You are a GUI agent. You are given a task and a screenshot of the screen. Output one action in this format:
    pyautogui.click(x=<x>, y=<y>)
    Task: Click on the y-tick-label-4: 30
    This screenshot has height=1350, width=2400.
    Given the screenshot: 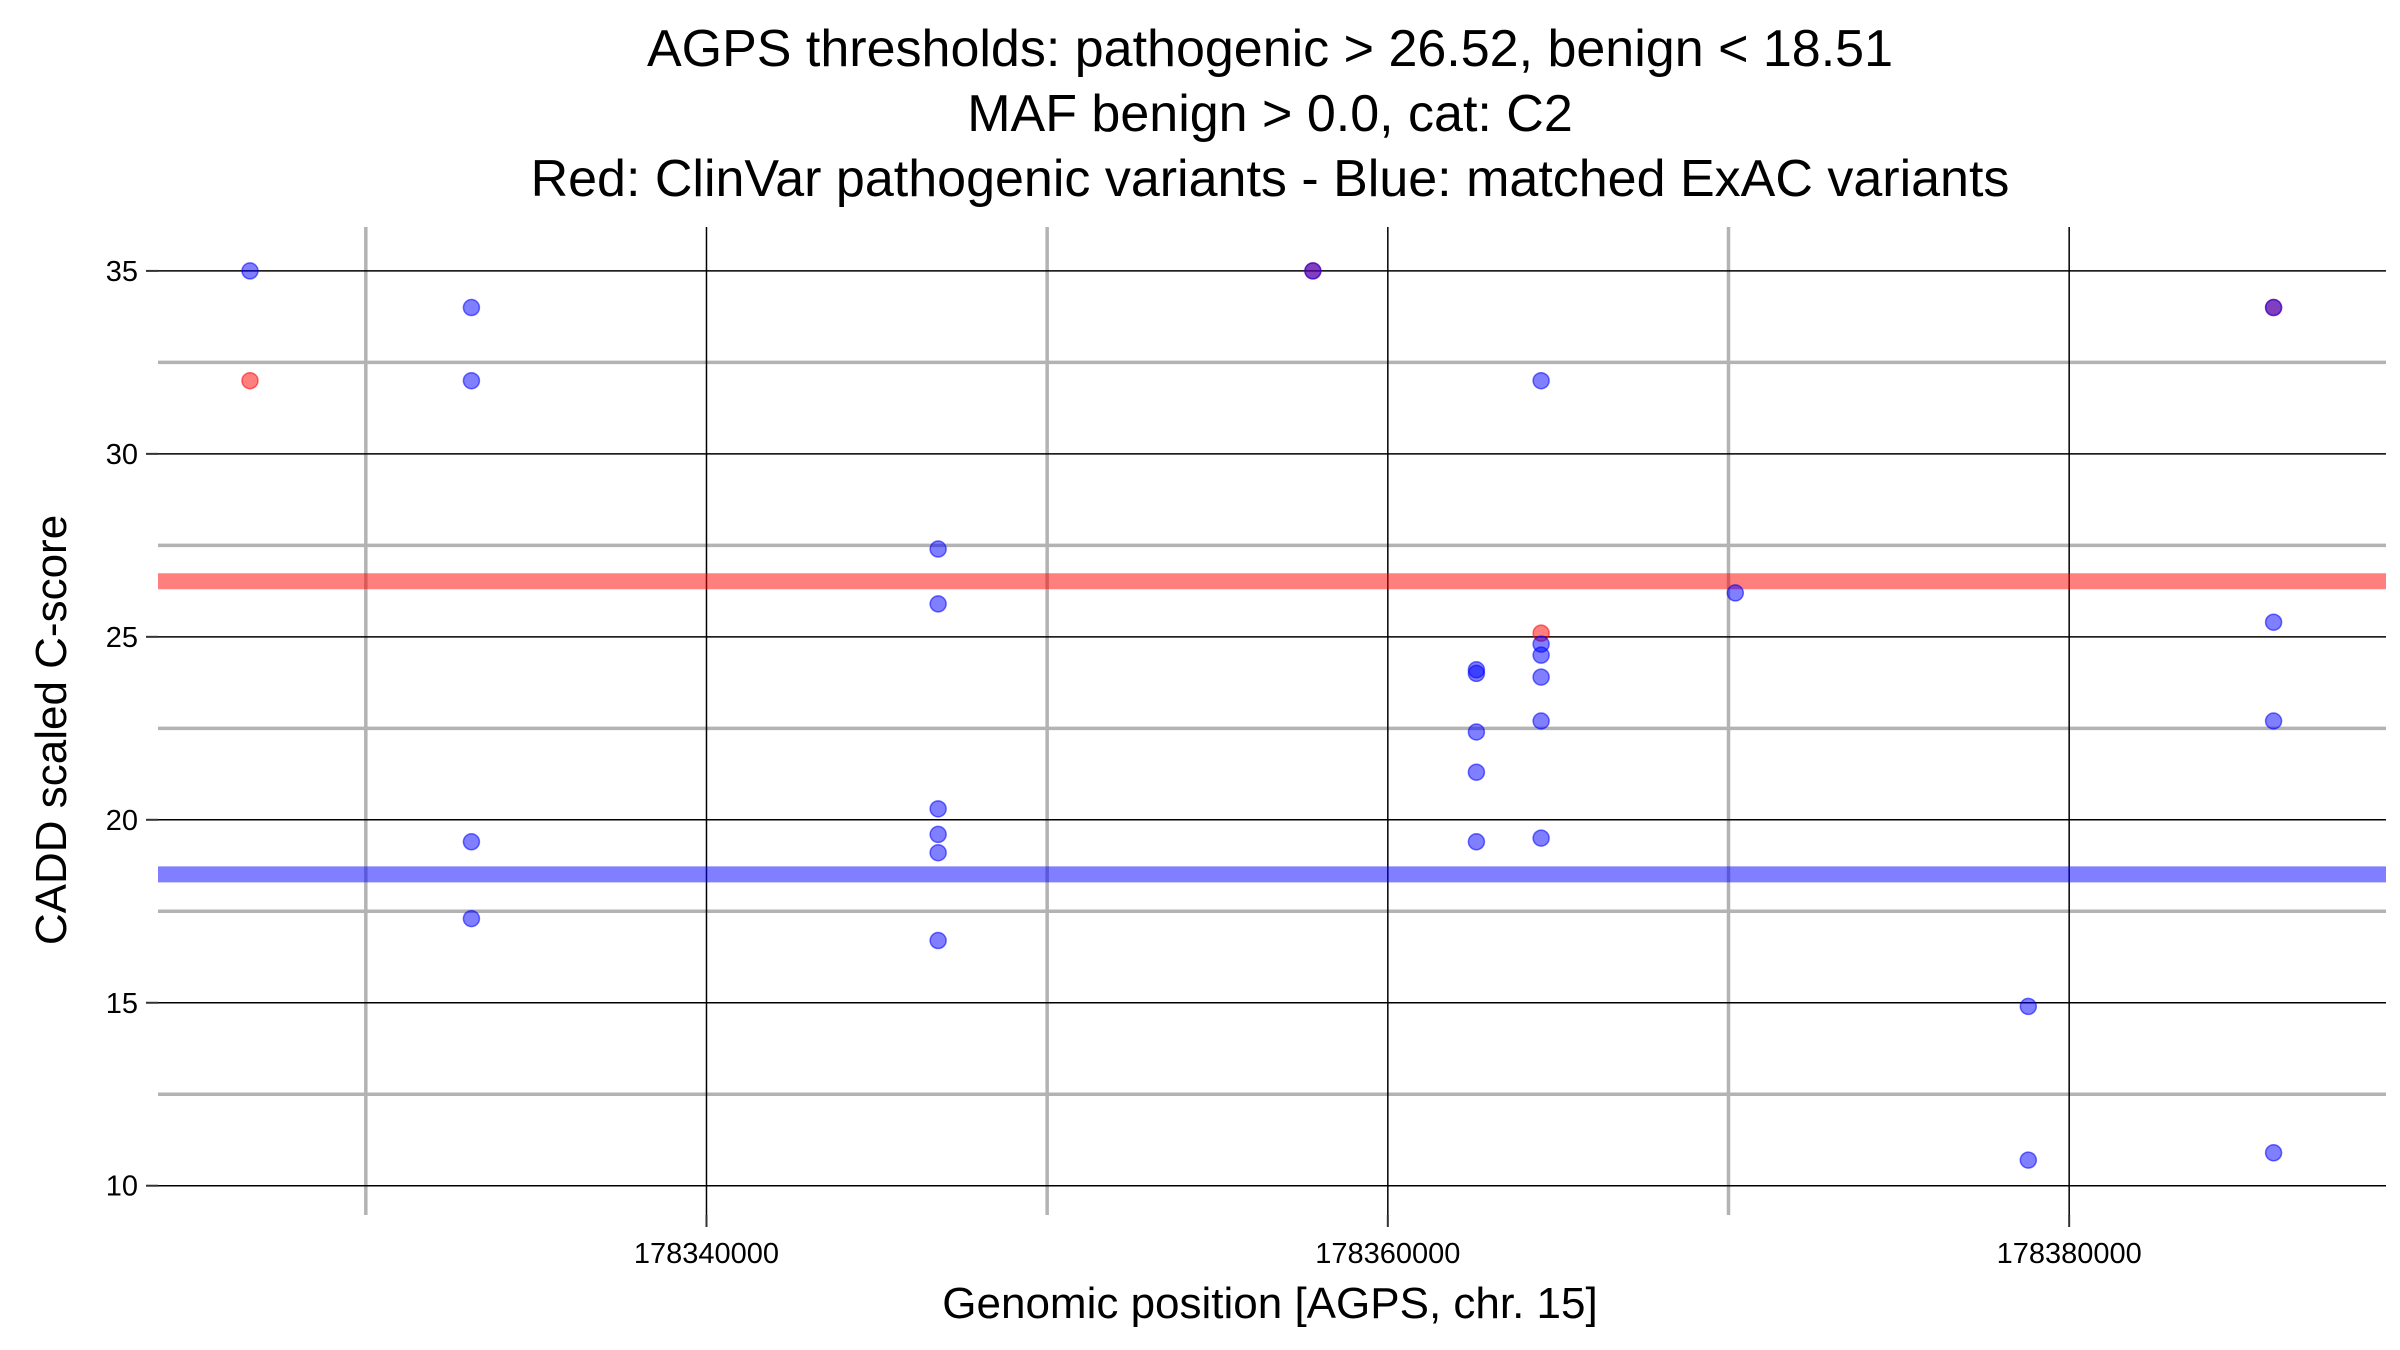 What is the action you would take?
    pyautogui.click(x=122, y=455)
    